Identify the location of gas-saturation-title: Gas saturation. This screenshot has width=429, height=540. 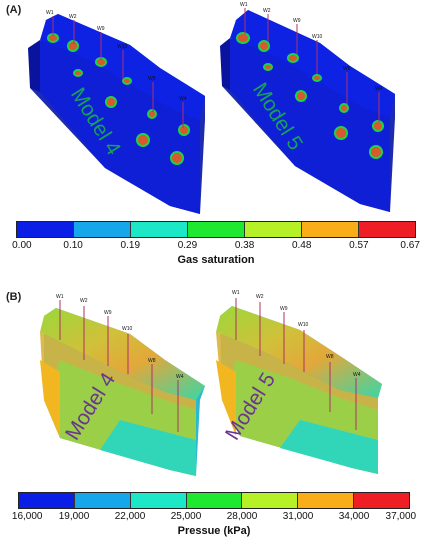
(216, 260).